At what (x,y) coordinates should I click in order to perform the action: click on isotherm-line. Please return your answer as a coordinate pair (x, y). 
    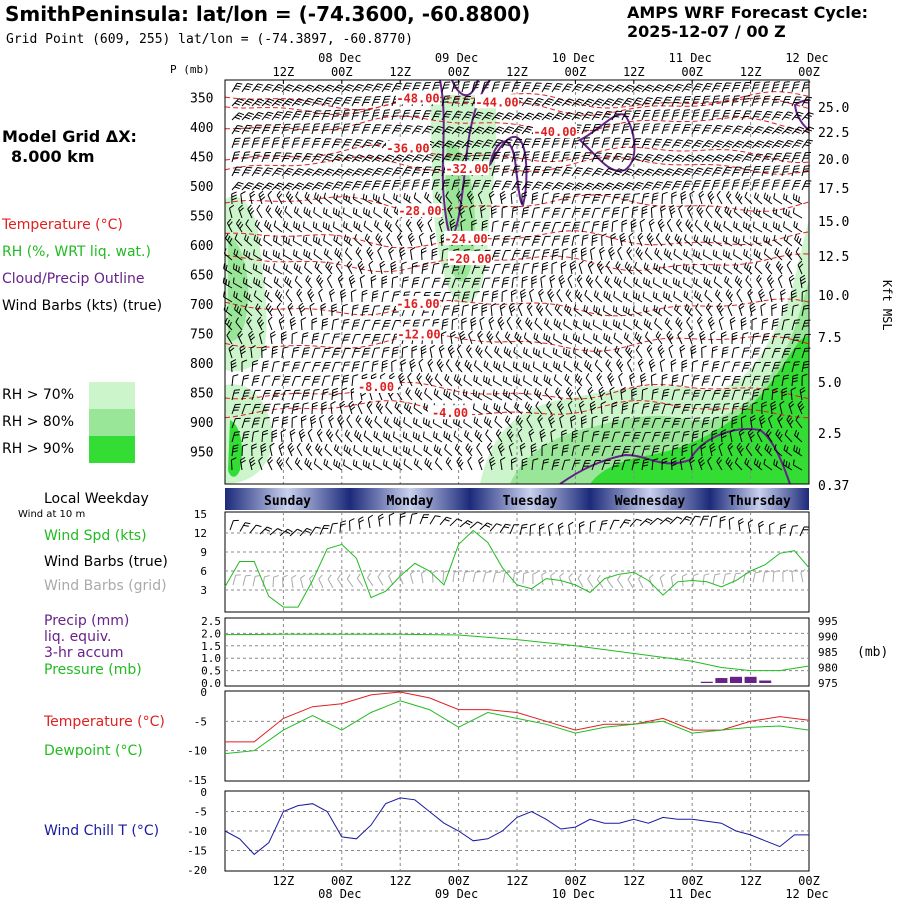
    Looking at the image, I should click on (517, 203).